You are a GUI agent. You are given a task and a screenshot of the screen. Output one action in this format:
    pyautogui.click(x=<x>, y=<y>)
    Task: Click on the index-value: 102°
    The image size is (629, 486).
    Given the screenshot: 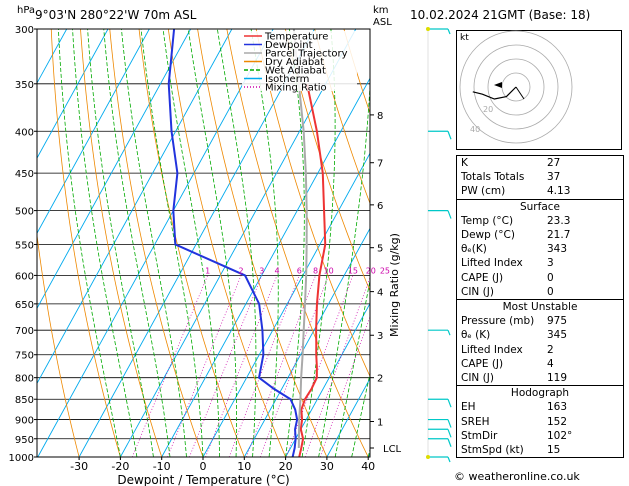 What is the action you would take?
    pyautogui.click(x=560, y=435)
    